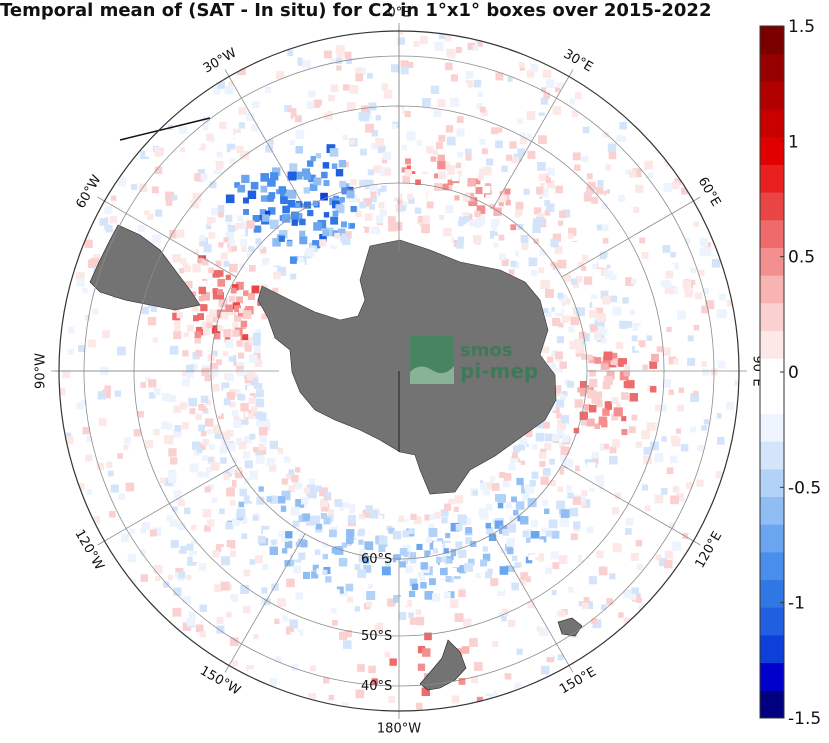 The width and height of the screenshot is (829, 743). Describe the element at coordinates (804, 488) in the screenshot. I see `colorbar-tick-label: -0.5` at that location.